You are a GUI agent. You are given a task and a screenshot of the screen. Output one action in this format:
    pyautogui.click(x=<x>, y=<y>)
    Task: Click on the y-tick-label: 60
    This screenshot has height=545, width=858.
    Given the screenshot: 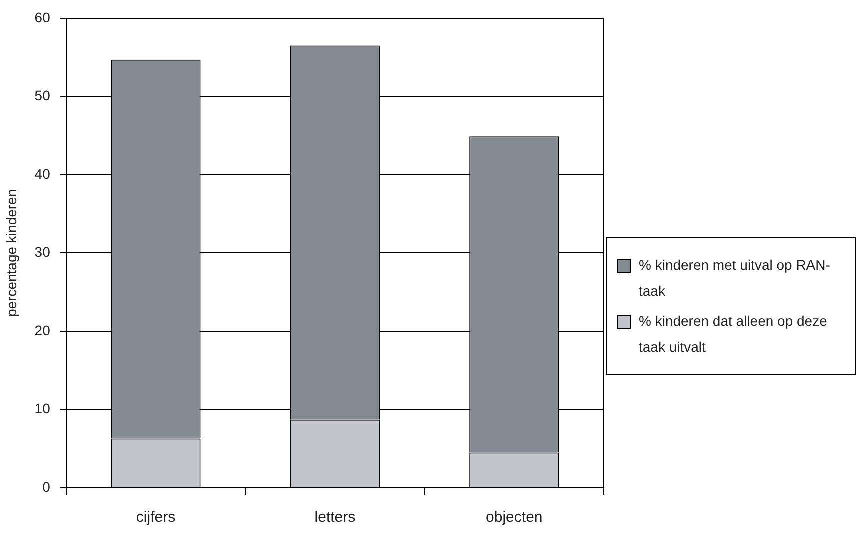 What is the action you would take?
    pyautogui.click(x=42, y=17)
    